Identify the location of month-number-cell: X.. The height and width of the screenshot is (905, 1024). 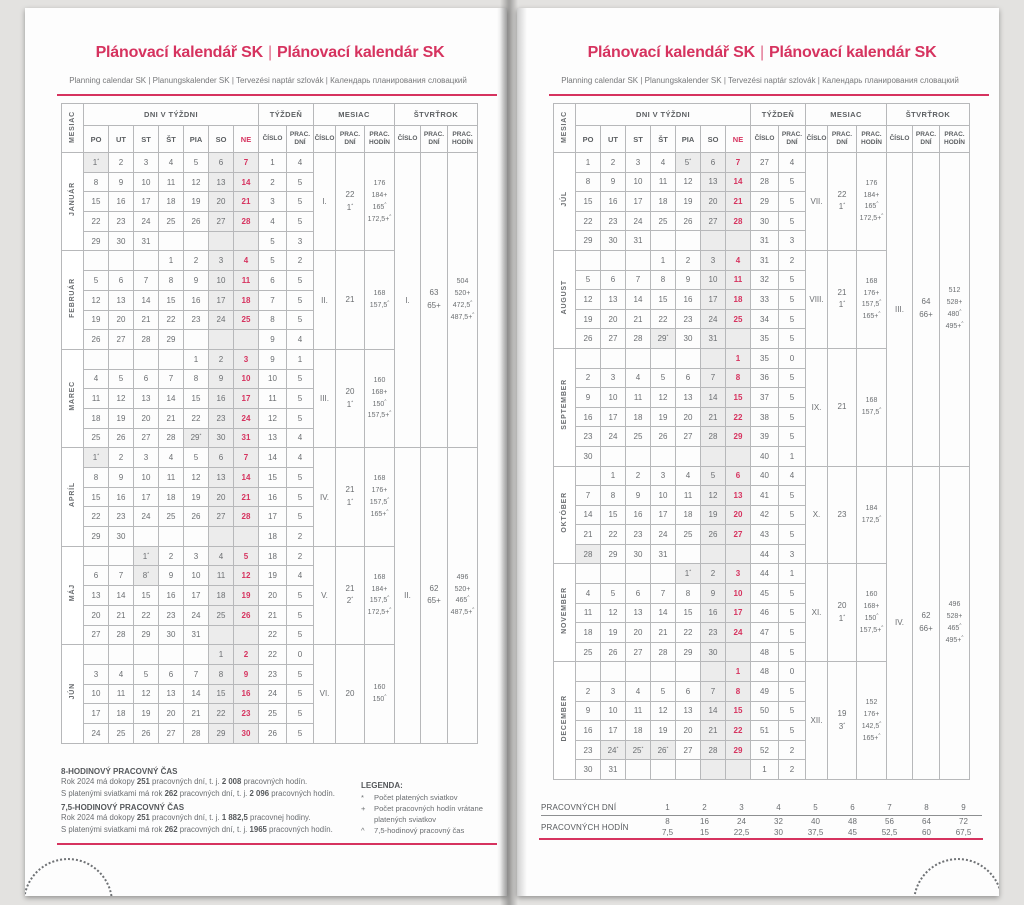
(816, 515).